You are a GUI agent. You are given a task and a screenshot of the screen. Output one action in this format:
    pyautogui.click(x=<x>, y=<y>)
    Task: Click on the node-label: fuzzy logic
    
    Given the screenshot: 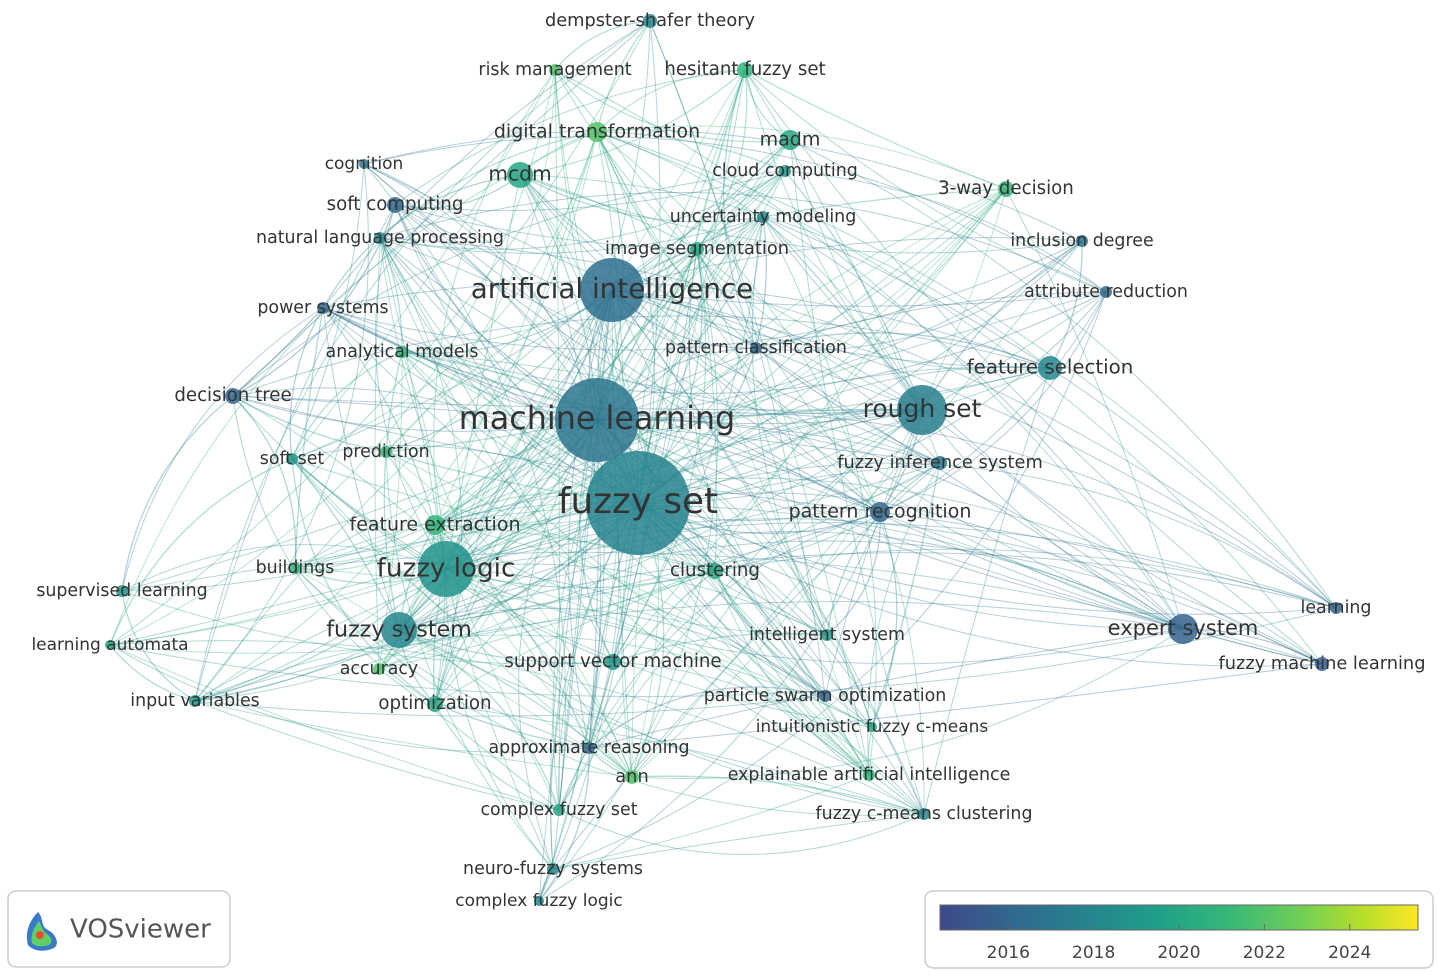 What is the action you would take?
    pyautogui.click(x=446, y=569)
    